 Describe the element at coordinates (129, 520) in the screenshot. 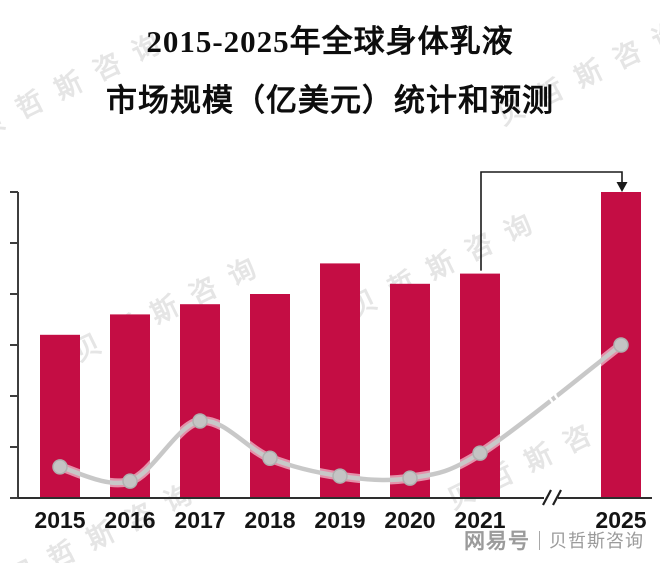

I see `x-label-2016: 2016` at that location.